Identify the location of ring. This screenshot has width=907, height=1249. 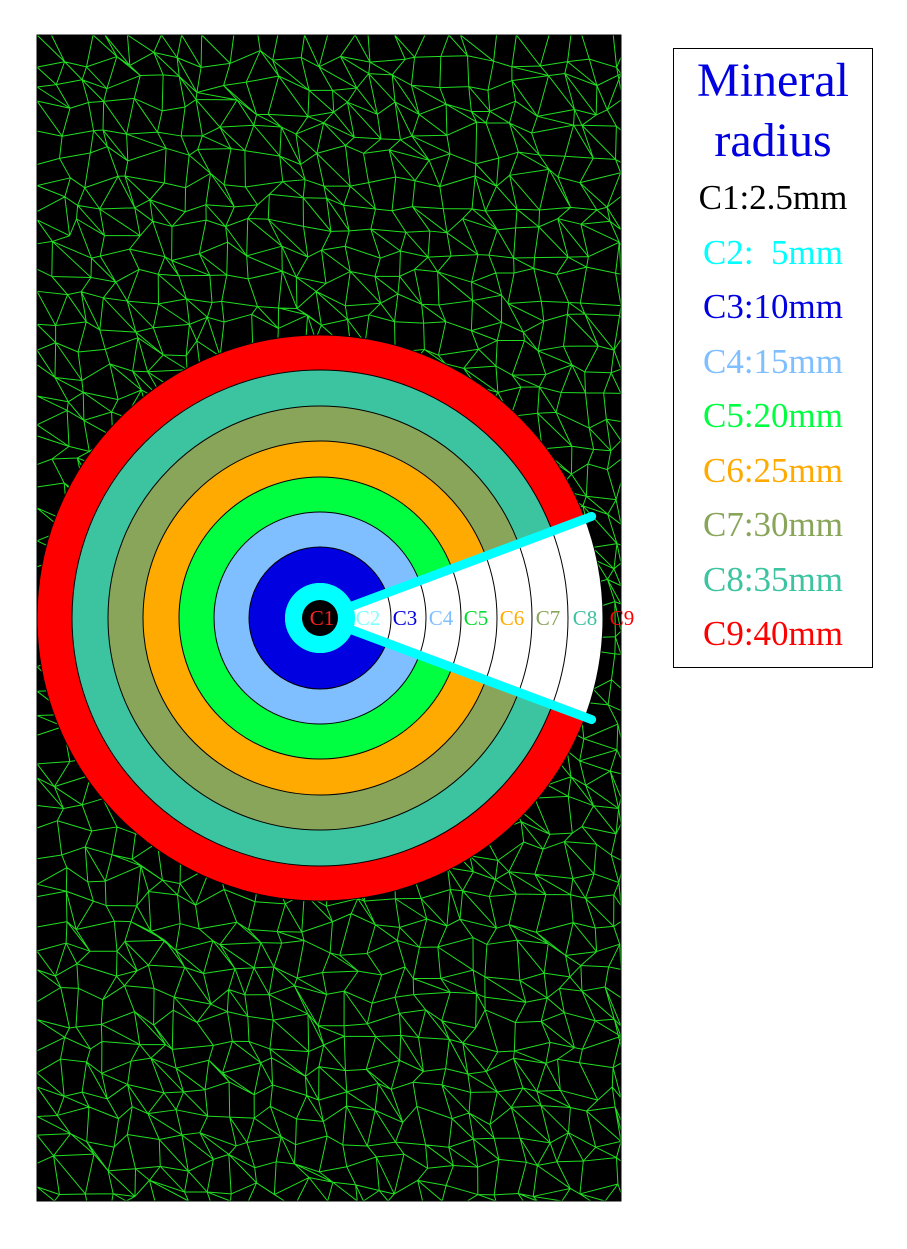
(320, 618).